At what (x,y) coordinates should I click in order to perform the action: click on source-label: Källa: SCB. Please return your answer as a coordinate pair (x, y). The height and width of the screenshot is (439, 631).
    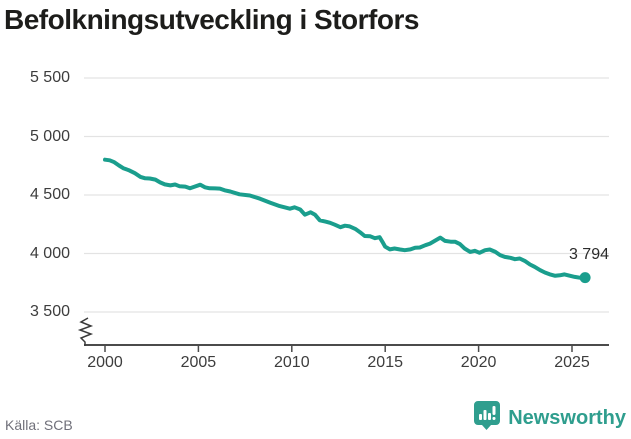
    Looking at the image, I should click on (39, 425).